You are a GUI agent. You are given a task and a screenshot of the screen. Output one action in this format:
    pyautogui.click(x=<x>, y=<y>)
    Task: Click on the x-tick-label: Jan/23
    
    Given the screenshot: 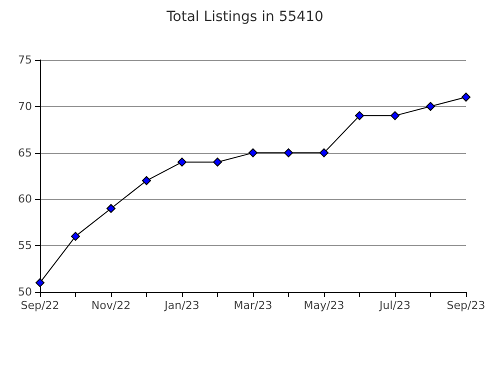 What is the action you would take?
    pyautogui.click(x=182, y=305)
    